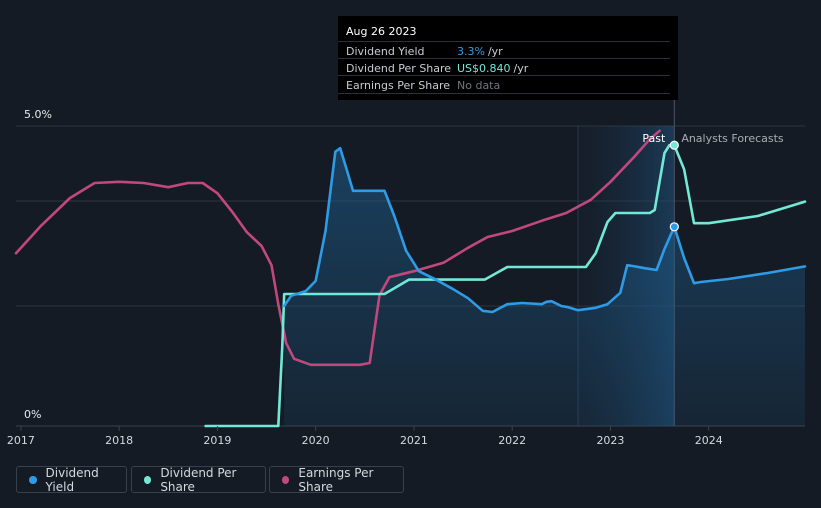 Image resolution: width=821 pixels, height=508 pixels. What do you see at coordinates (512, 440) in the screenshot?
I see `x-tick-label: 2022` at bounding box center [512, 440].